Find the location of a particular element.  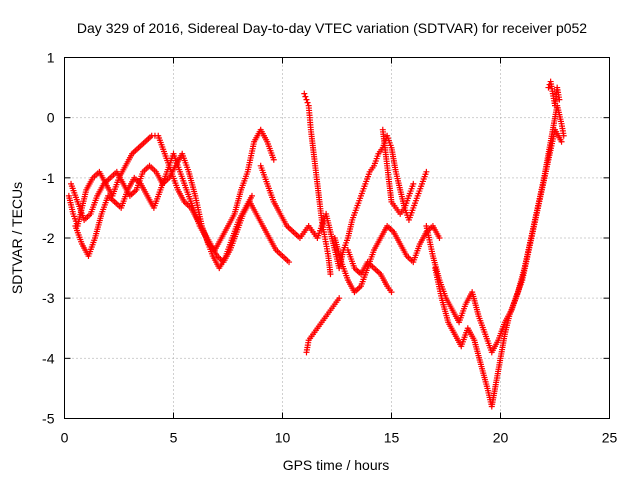

y-tick-label: -2 is located at coordinates (48, 238).